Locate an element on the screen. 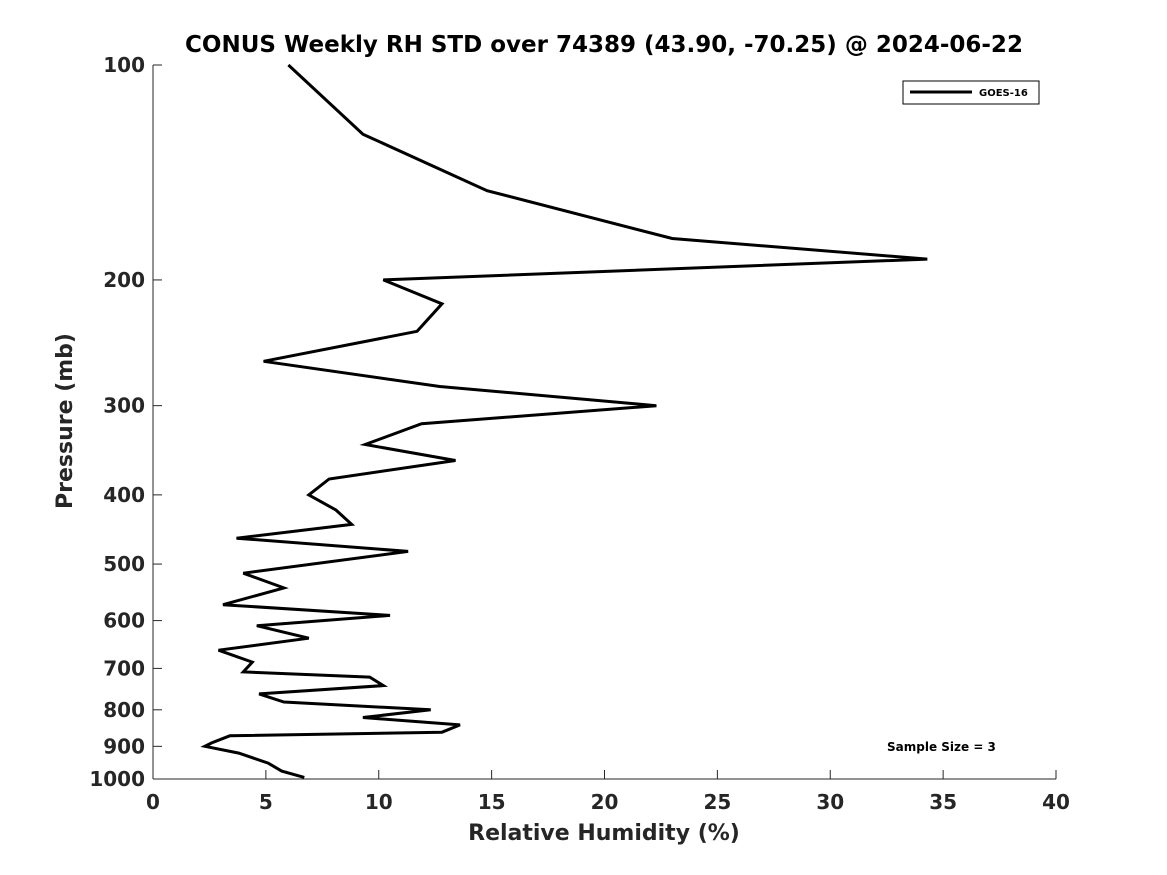  x-tick-label: 20 is located at coordinates (605, 802).